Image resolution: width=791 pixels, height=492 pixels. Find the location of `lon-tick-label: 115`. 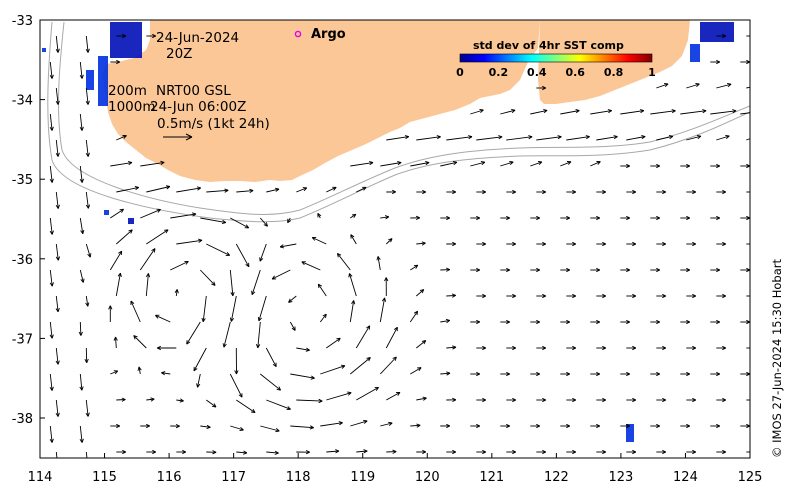

lon-tick-label: 115 is located at coordinates (104, 477).